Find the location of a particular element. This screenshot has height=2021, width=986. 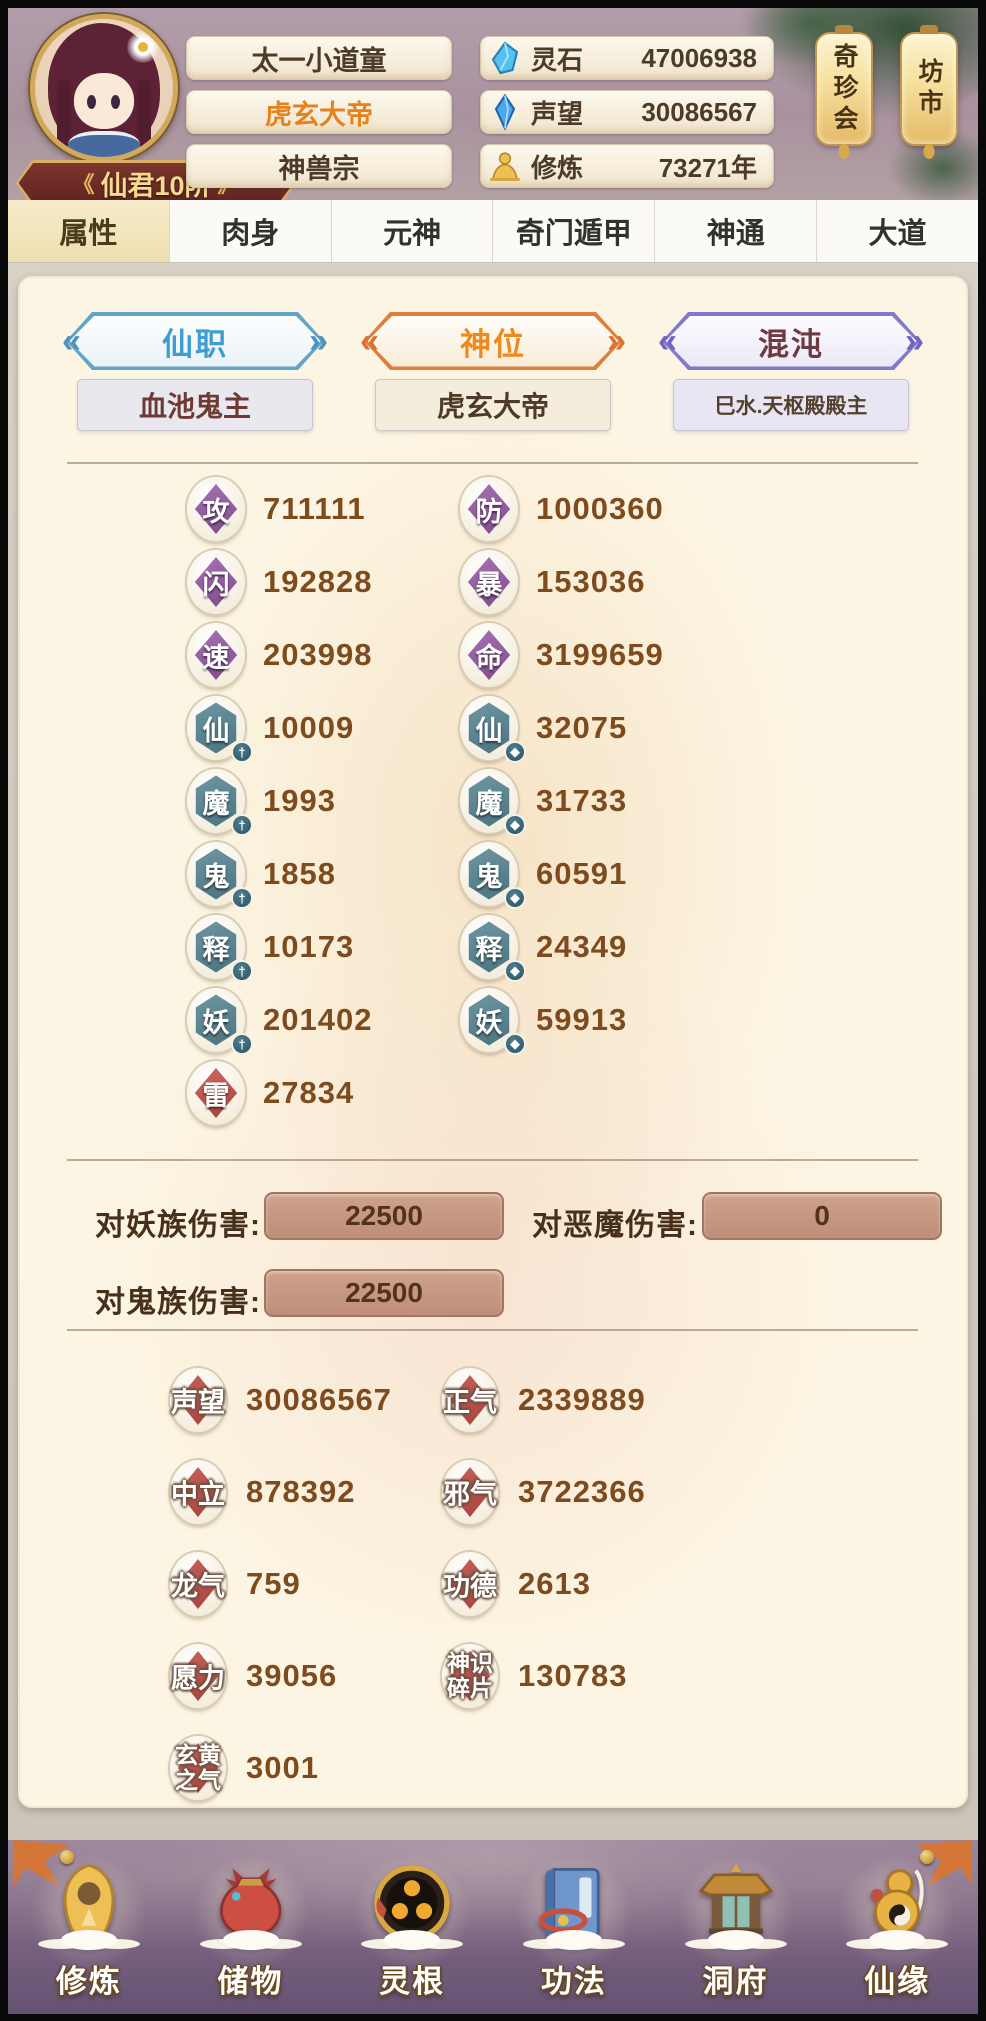

cultivation-resource: 修炼 73271年 is located at coordinates (627, 166).